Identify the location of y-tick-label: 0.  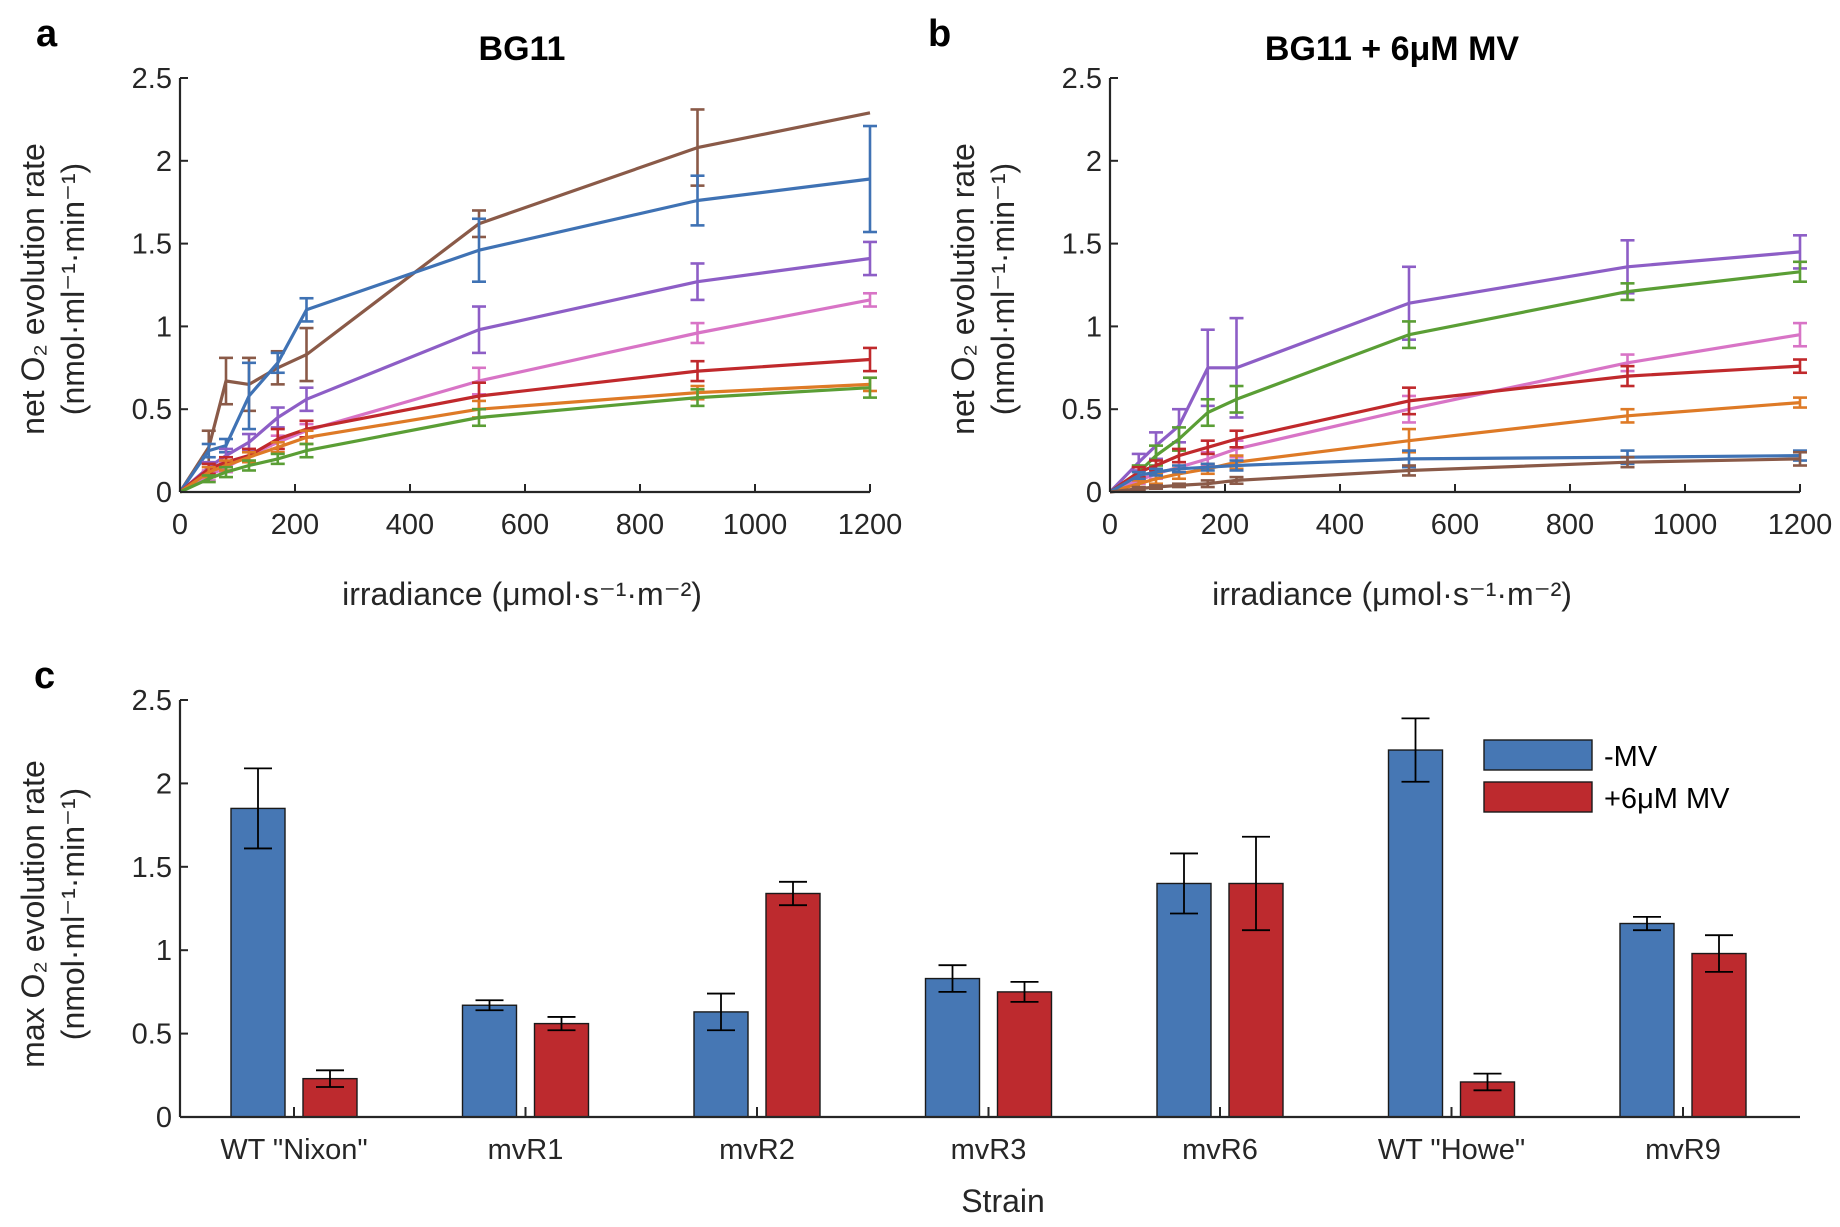
(164, 1118).